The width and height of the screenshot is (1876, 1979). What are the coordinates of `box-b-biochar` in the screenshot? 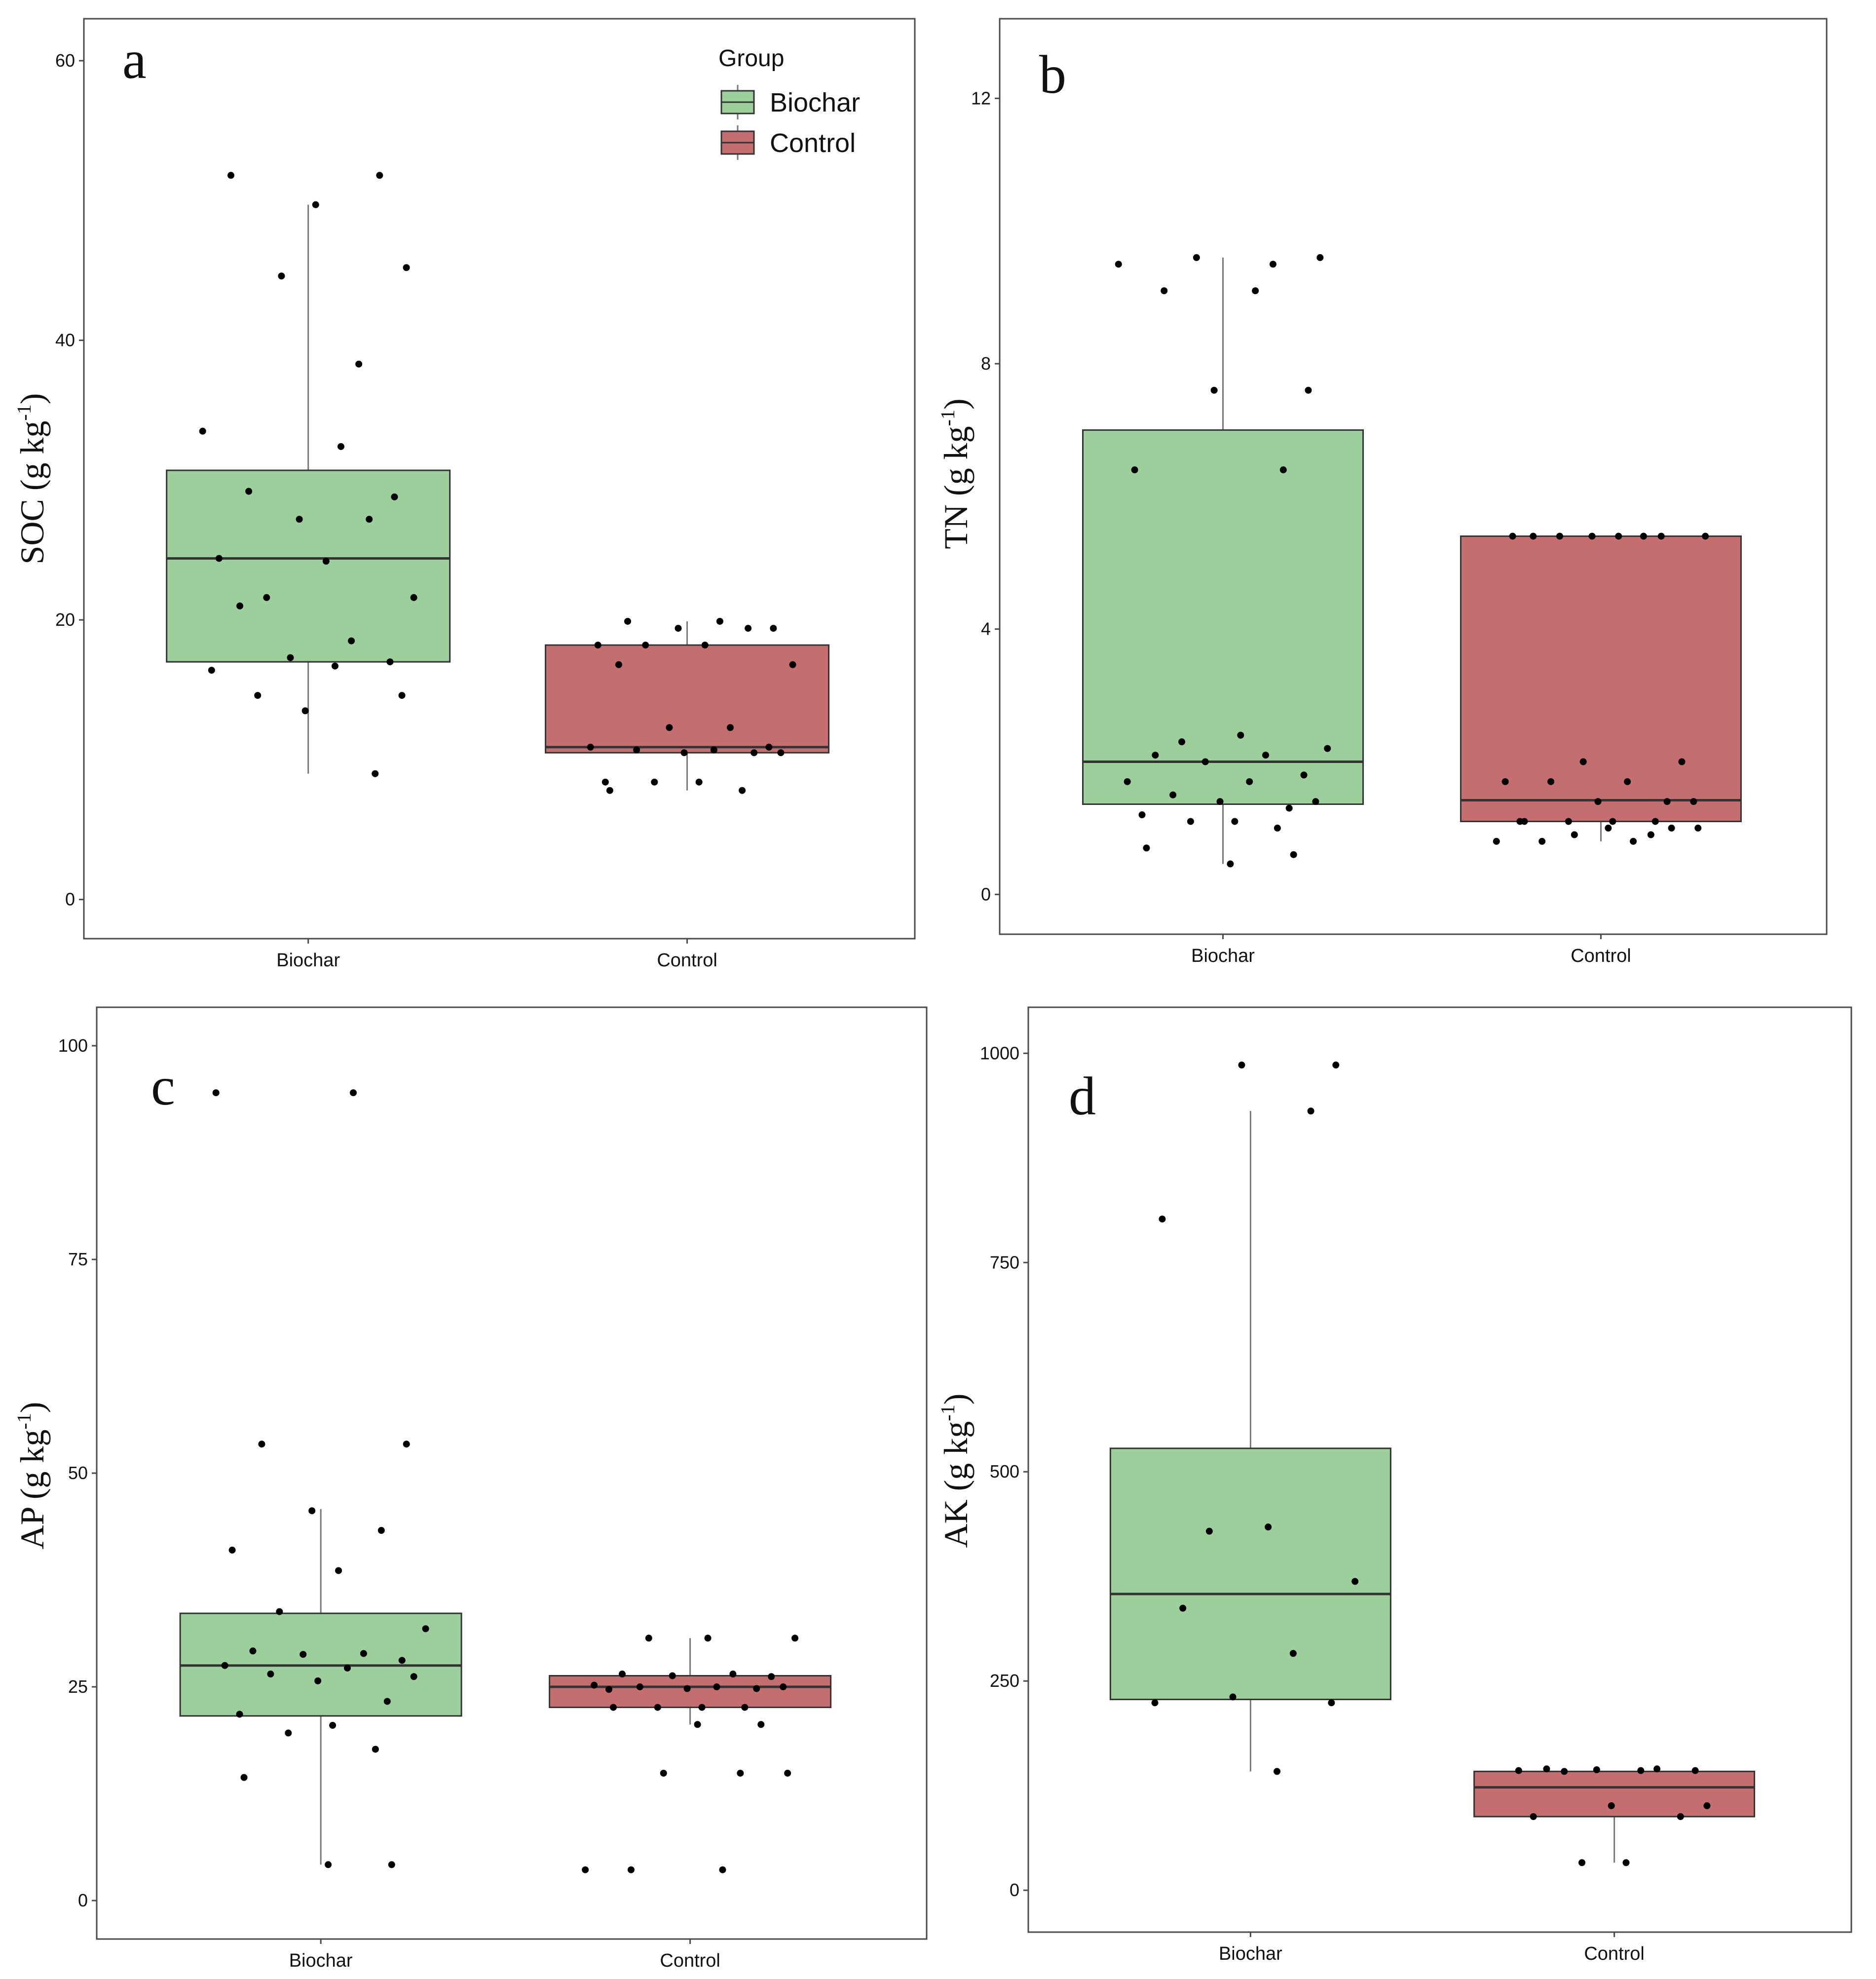 It's located at (1223, 617).